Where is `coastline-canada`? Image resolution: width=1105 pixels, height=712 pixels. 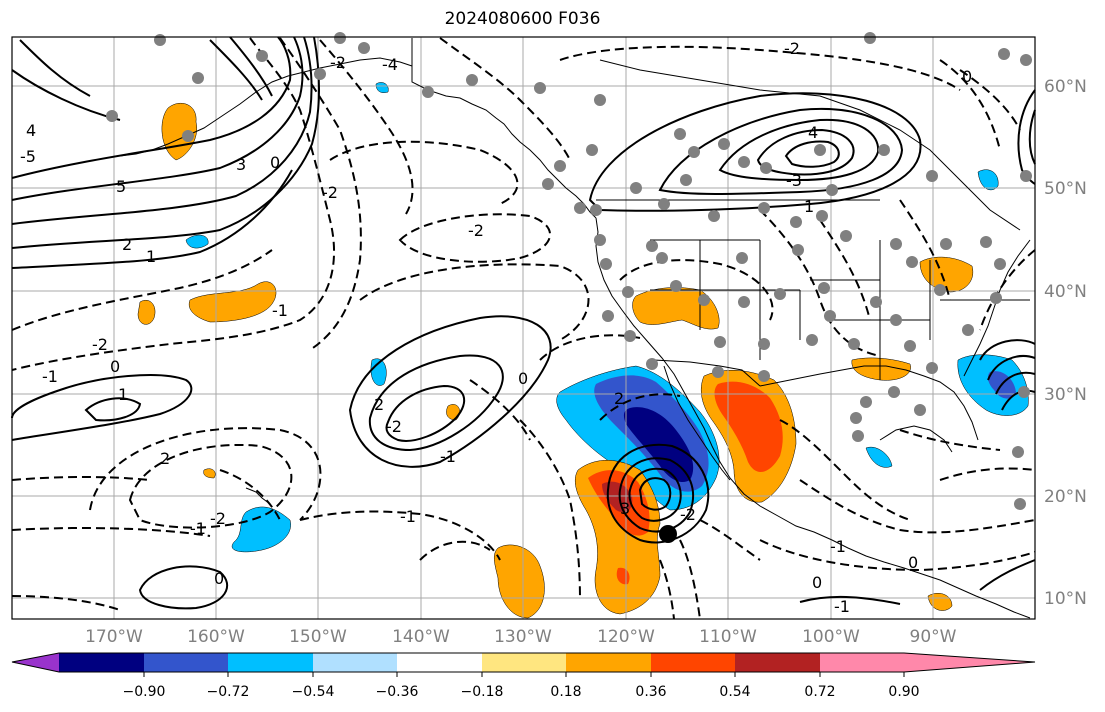 coastline-canada is located at coordinates (810, 145).